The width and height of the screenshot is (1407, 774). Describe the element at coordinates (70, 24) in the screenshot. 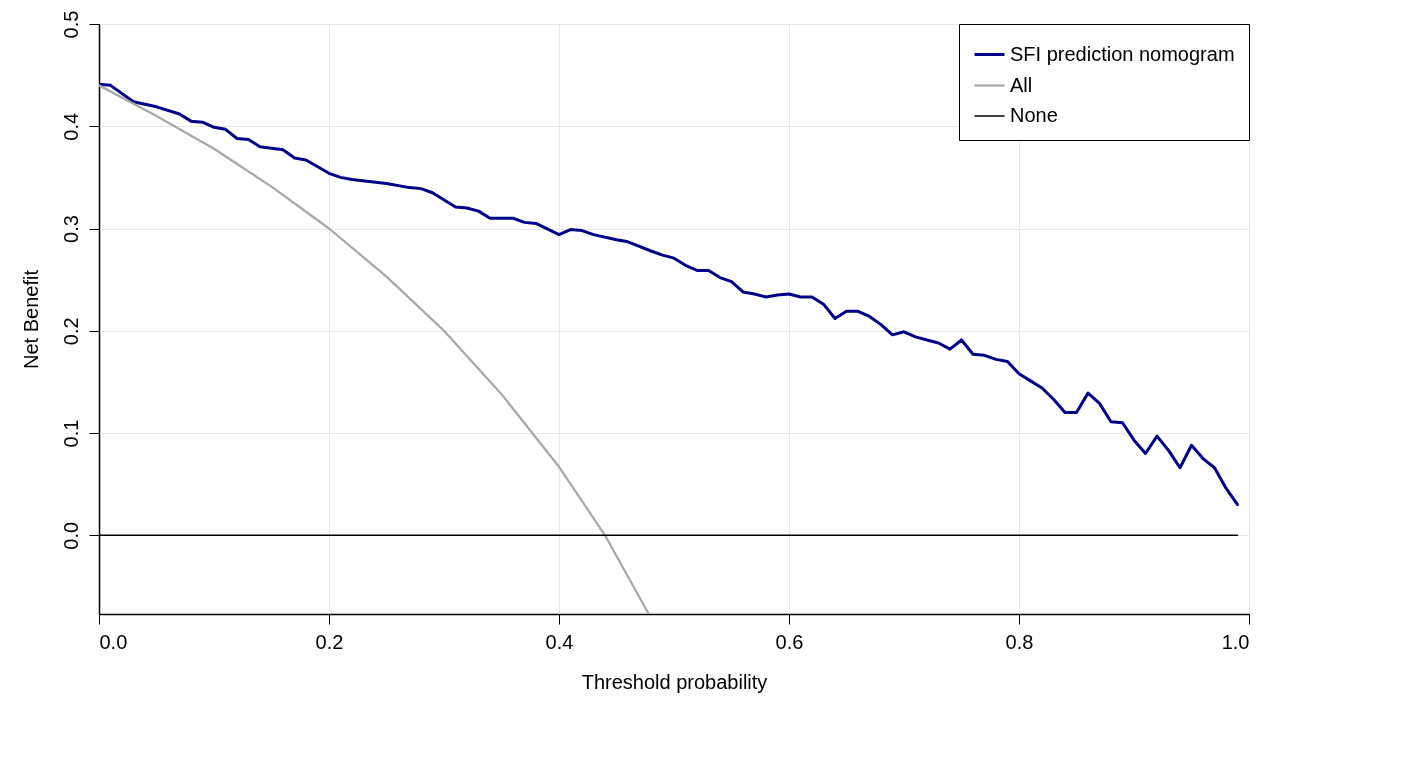

I see `y-tick-label: 0.5` at that location.